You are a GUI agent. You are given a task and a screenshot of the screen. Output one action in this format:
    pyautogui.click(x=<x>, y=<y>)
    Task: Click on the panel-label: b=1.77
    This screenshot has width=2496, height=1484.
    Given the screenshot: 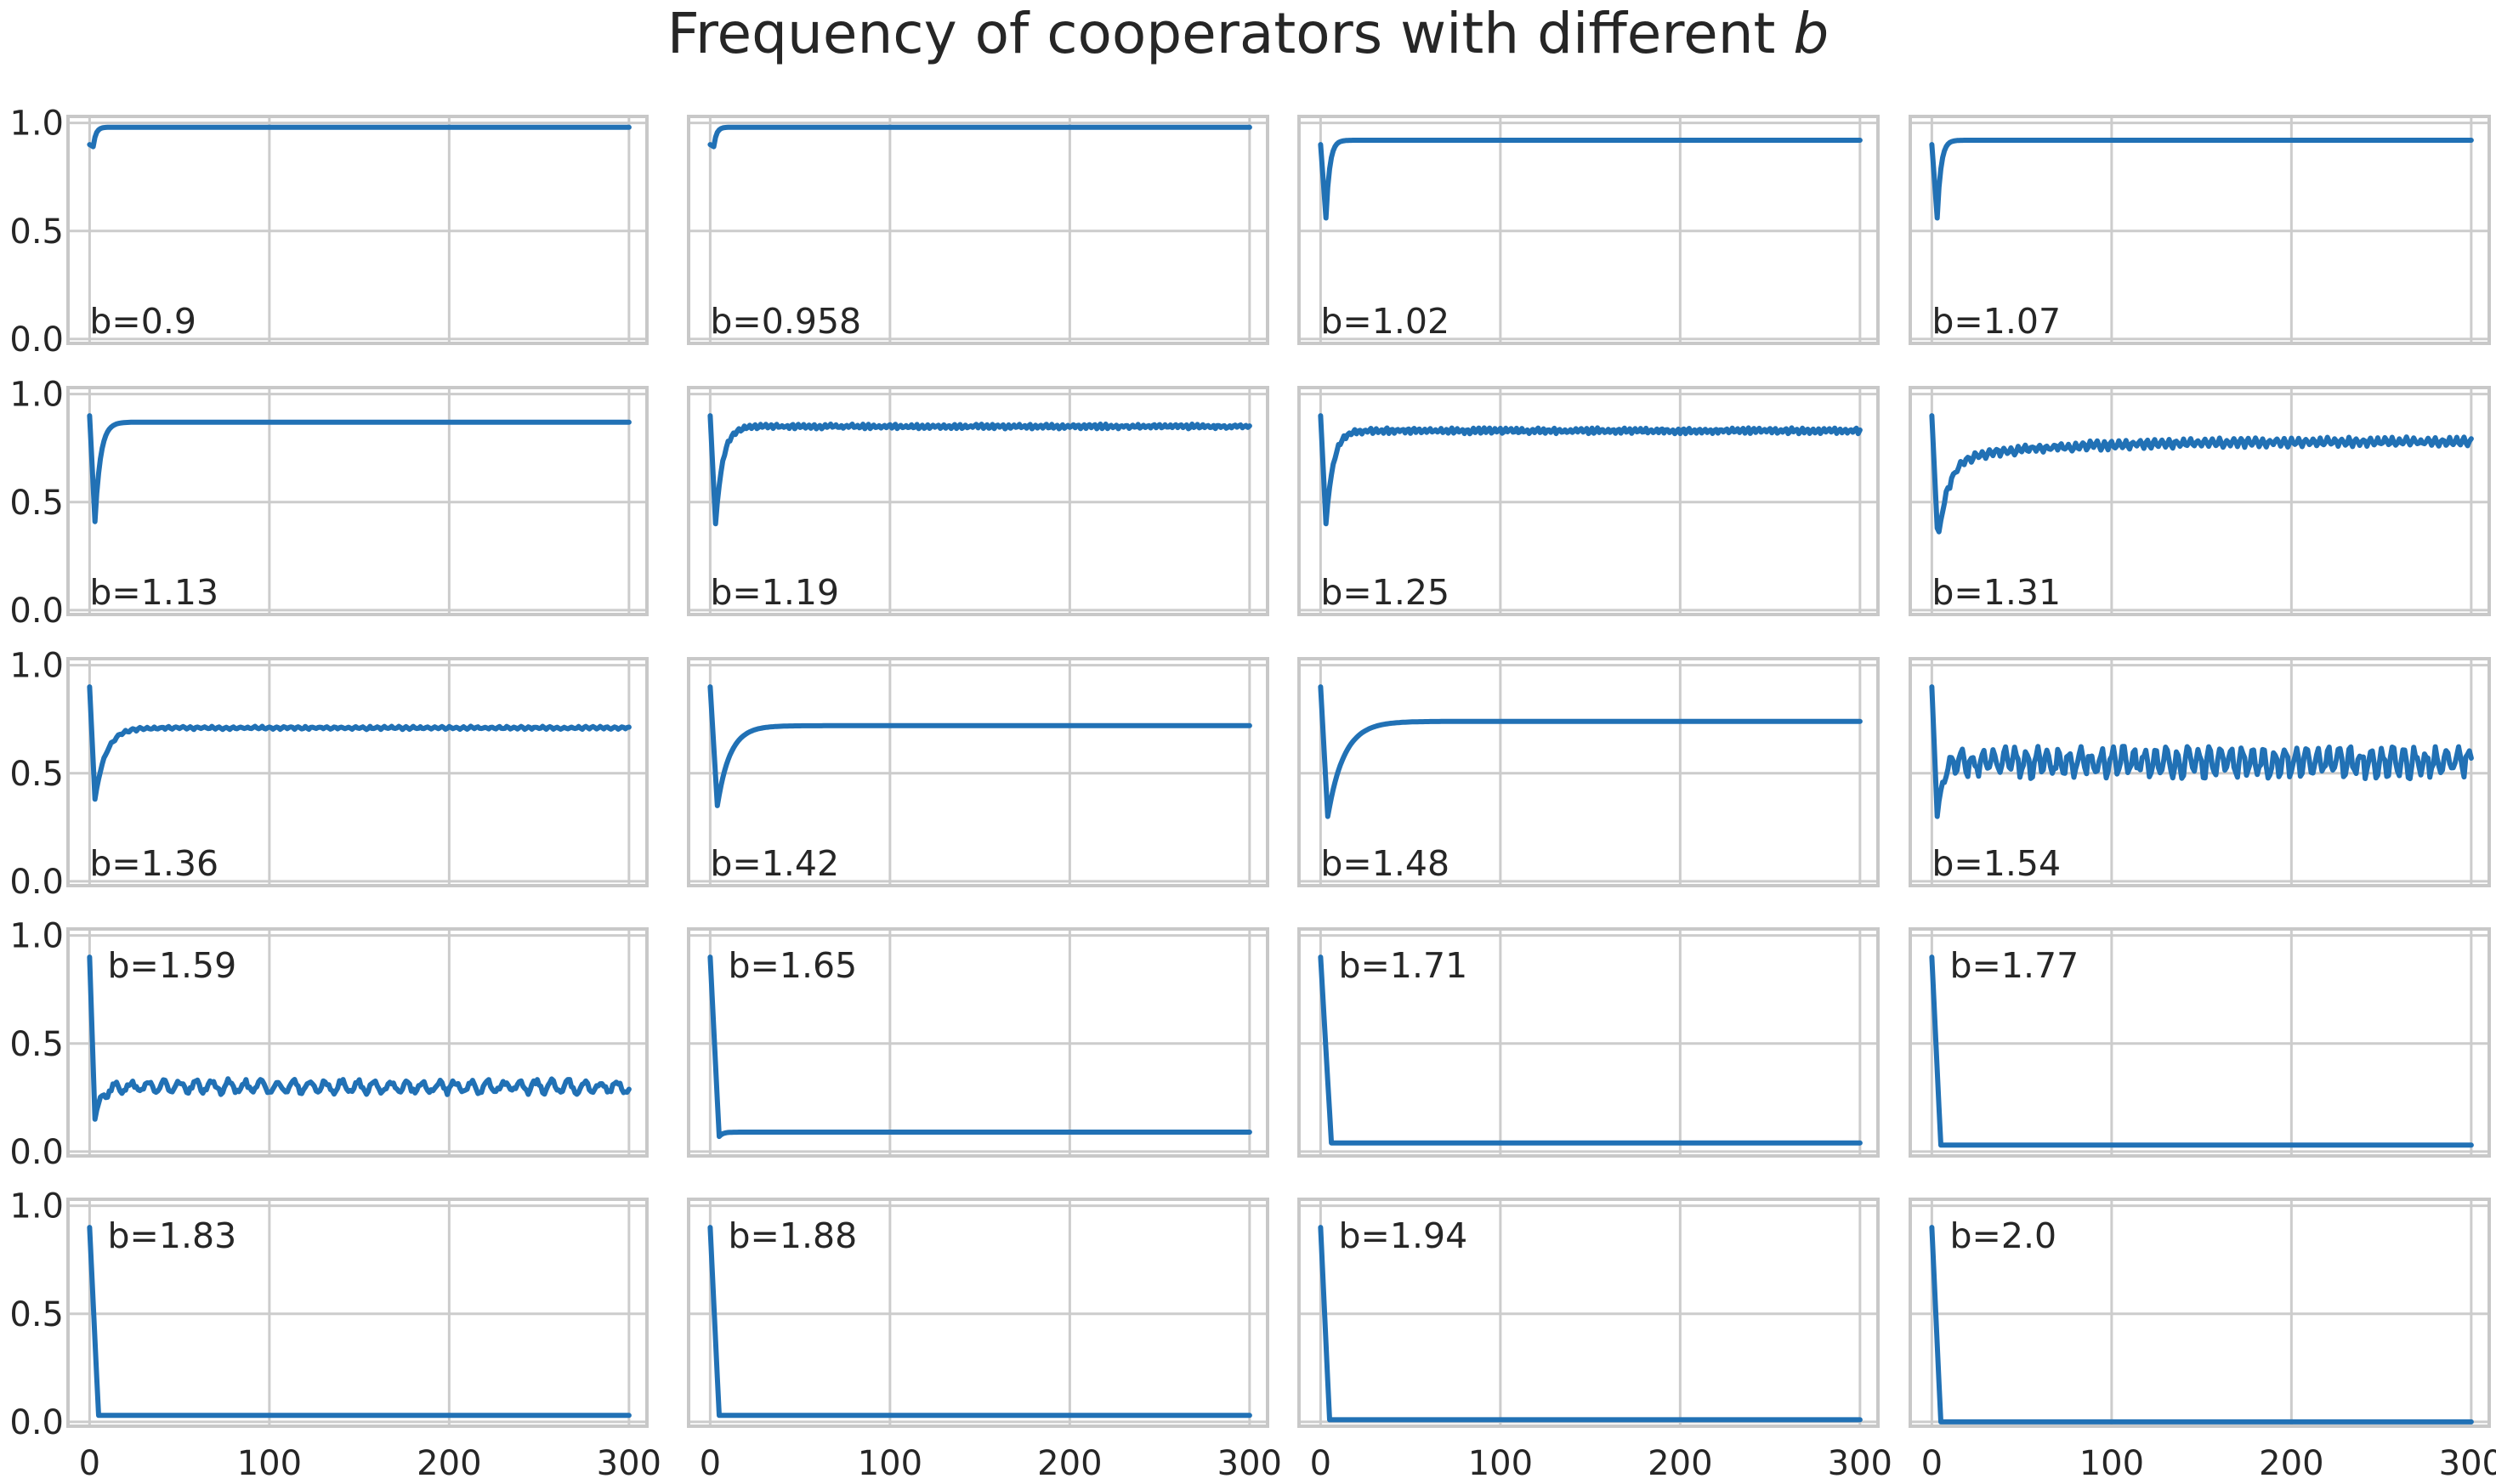 What is the action you would take?
    pyautogui.click(x=2014, y=965)
    